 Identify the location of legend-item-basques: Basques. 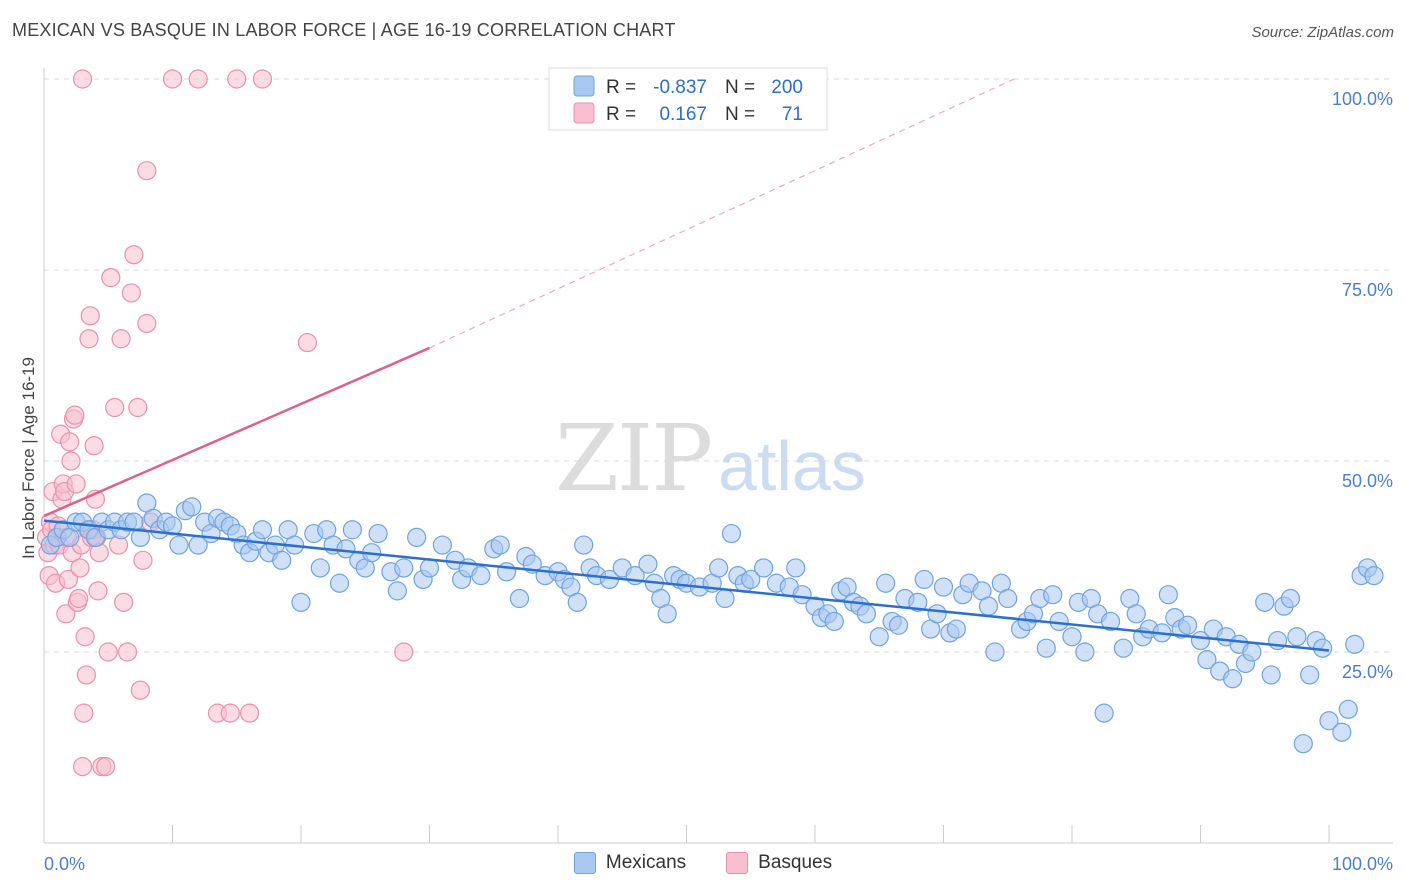
(779, 863).